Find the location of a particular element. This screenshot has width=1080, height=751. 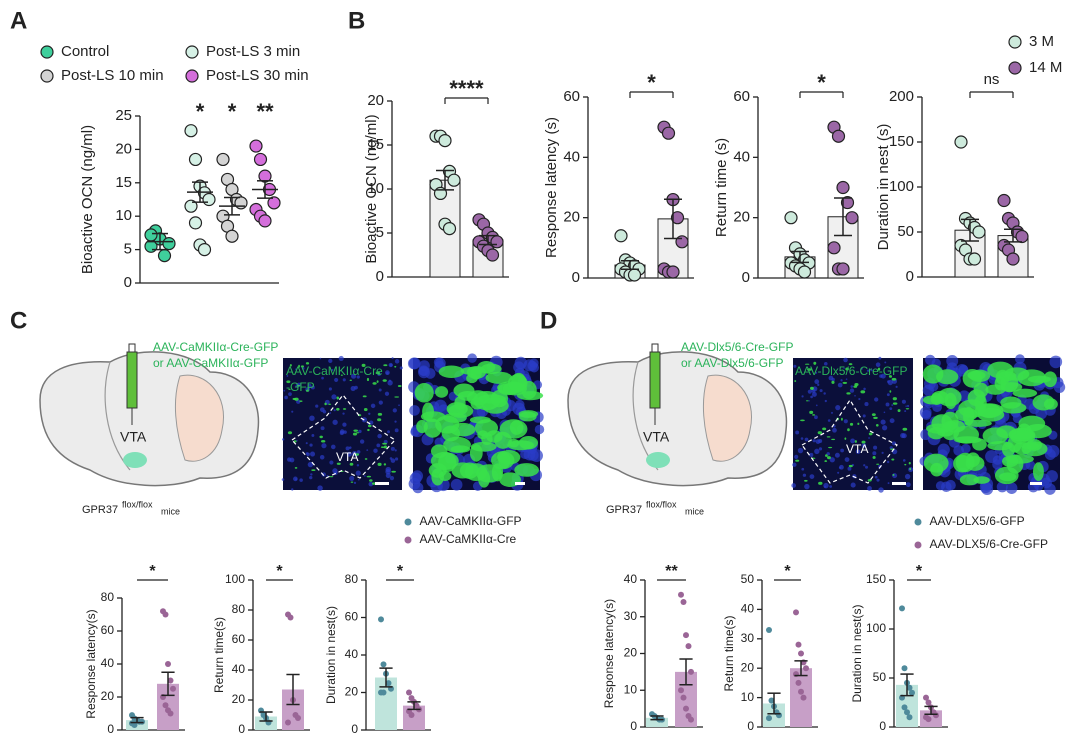

region-label: VTA is located at coordinates (656, 437).